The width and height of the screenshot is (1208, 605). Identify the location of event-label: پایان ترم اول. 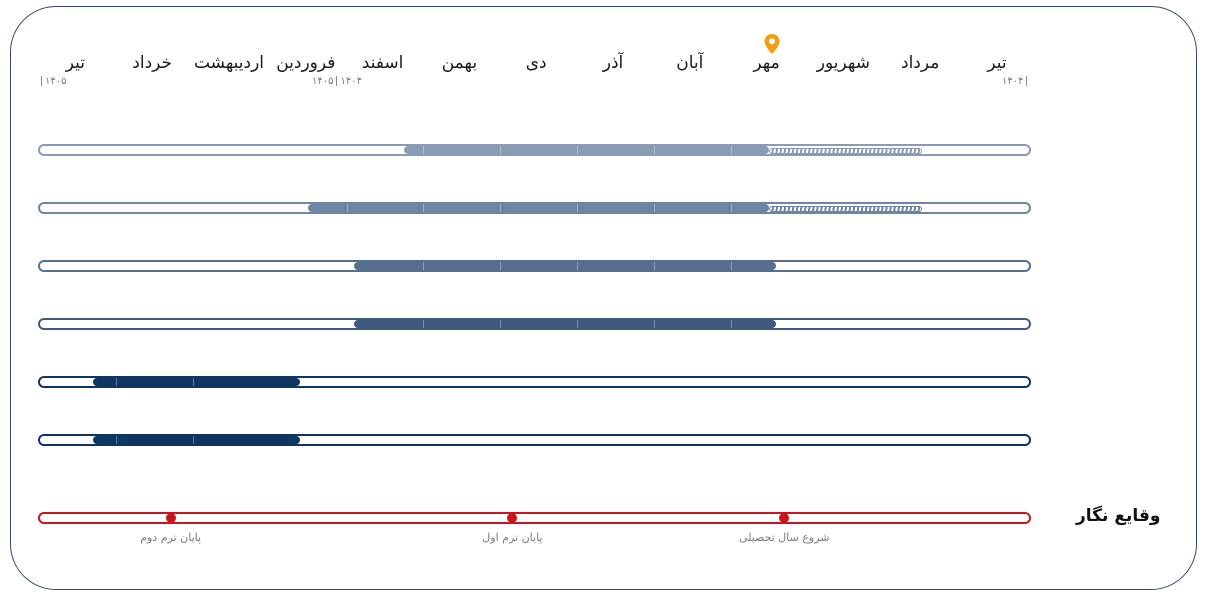
(512, 537).